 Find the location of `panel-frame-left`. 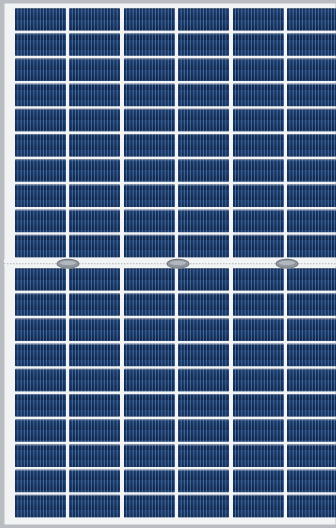

panel-frame-left is located at coordinates (2, 264).